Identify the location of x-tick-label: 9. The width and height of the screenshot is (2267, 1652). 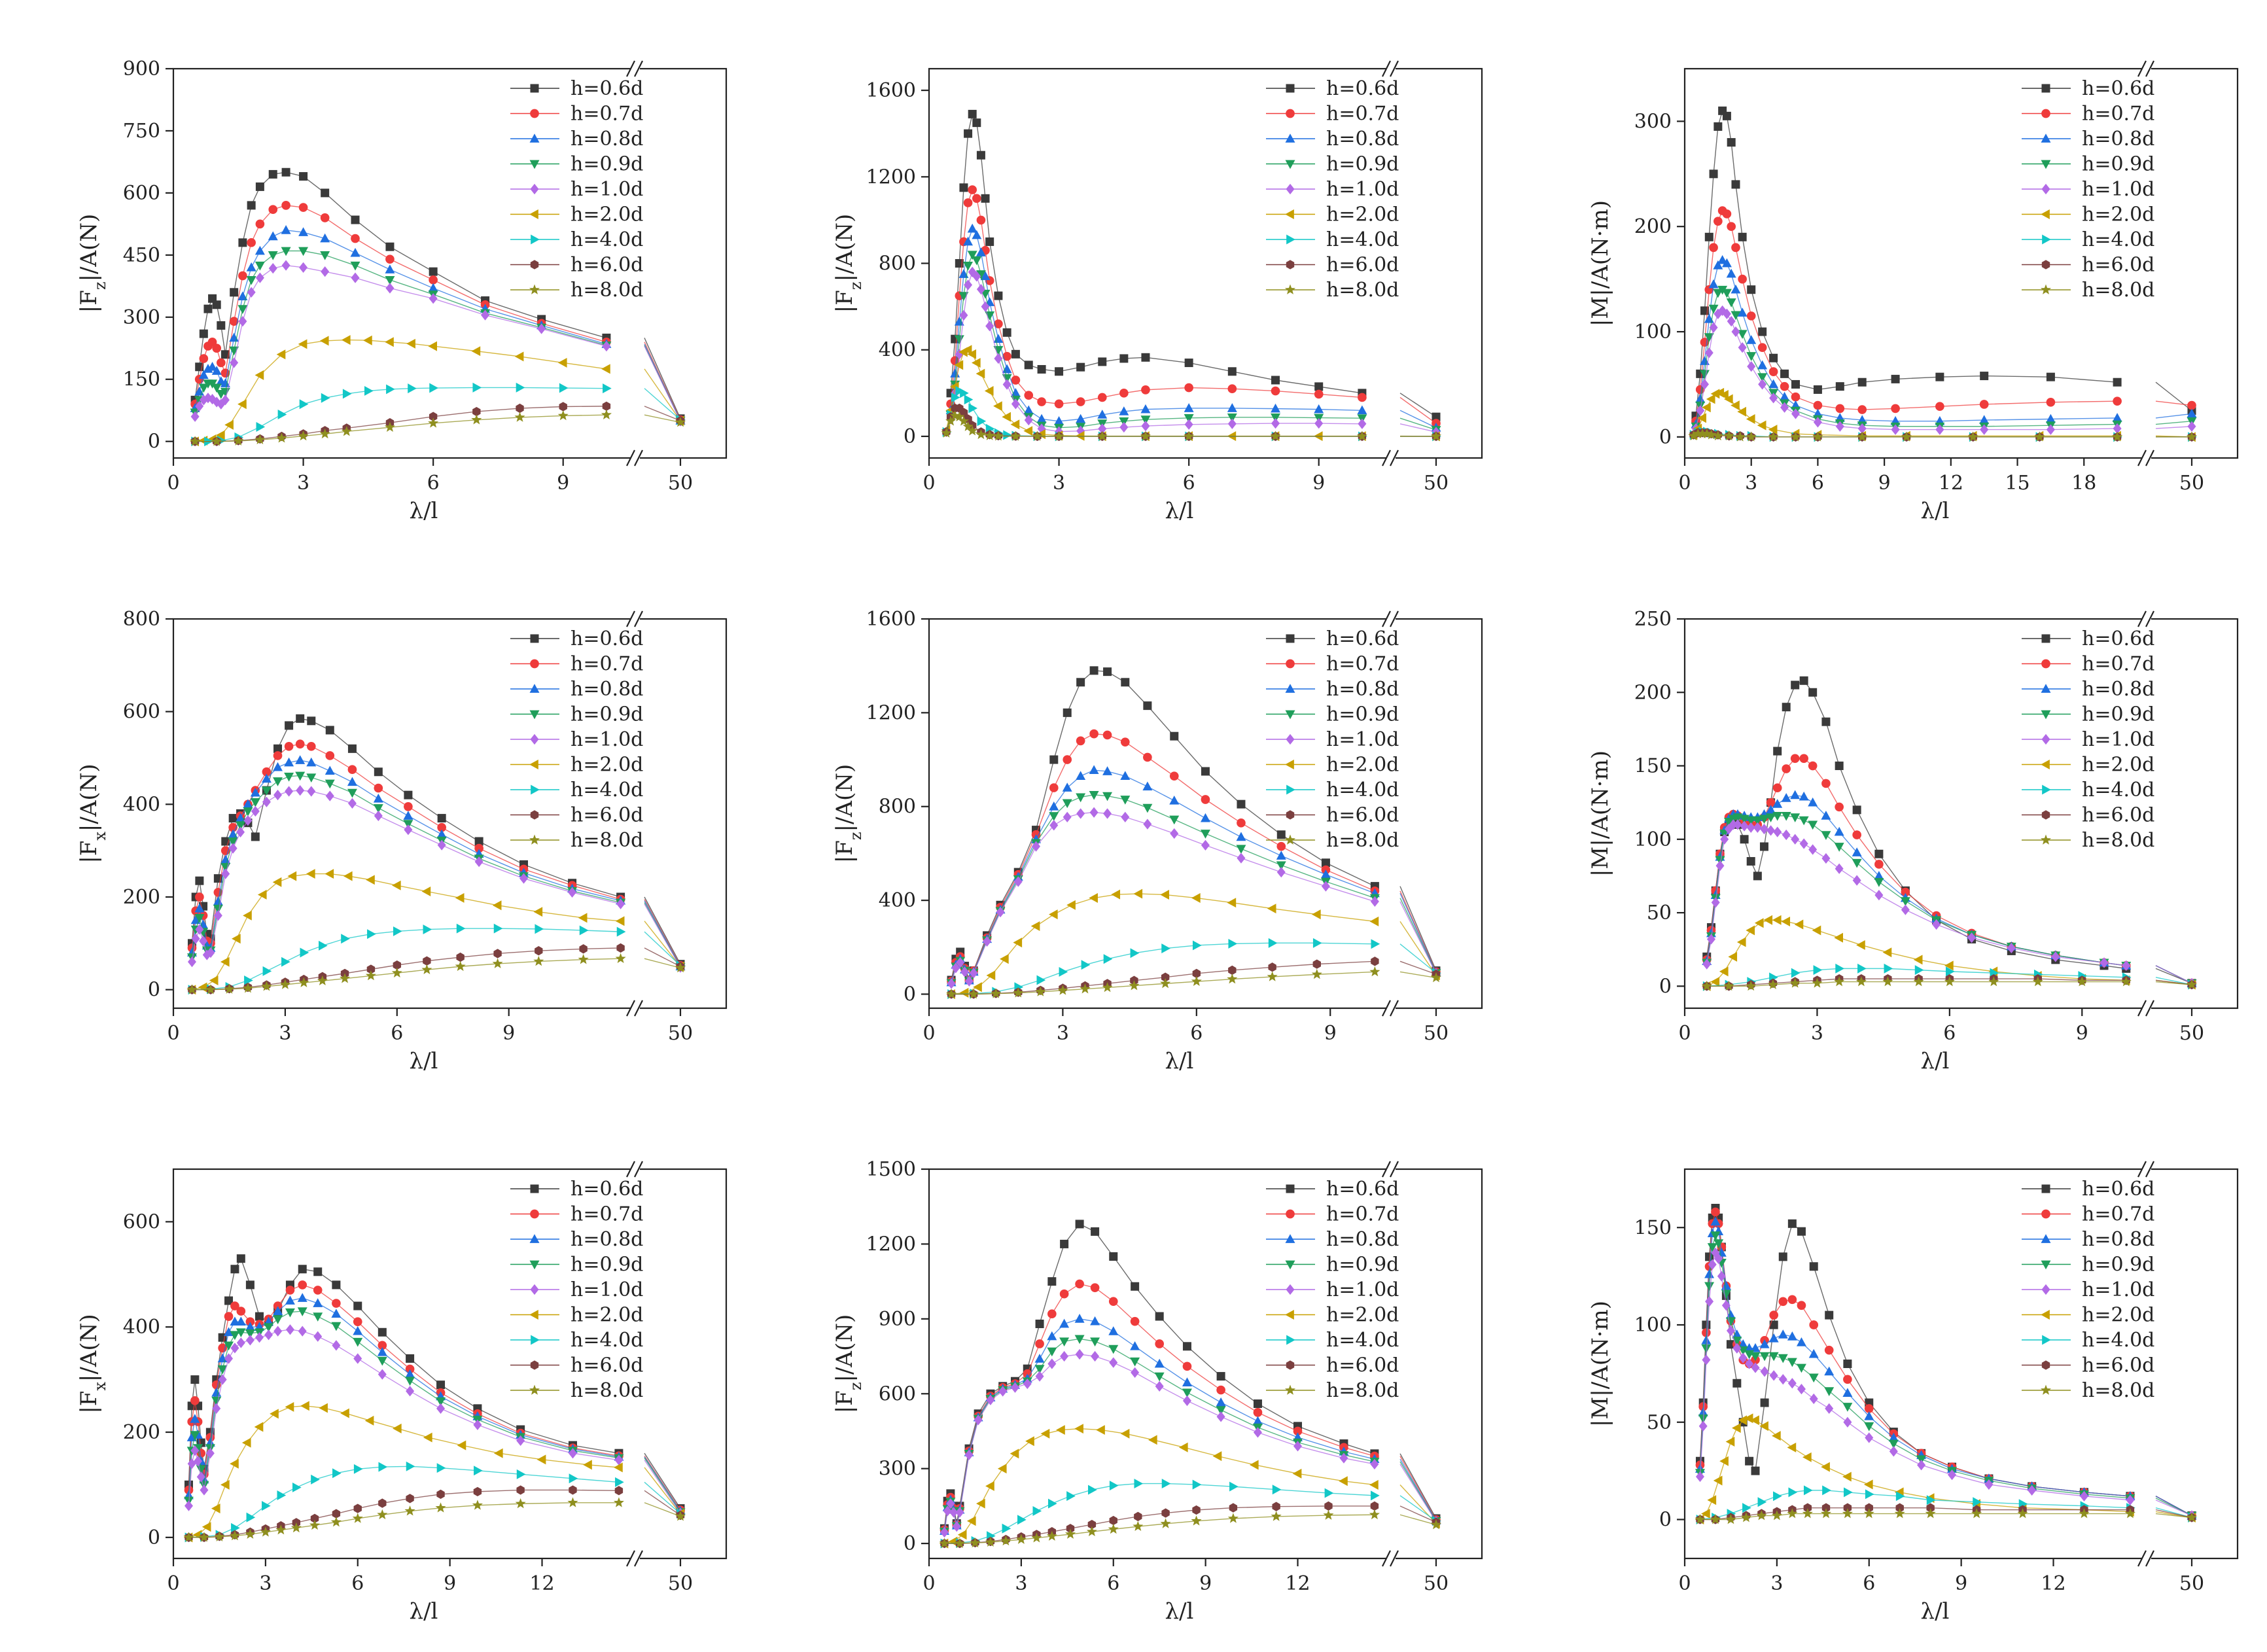
(563, 483).